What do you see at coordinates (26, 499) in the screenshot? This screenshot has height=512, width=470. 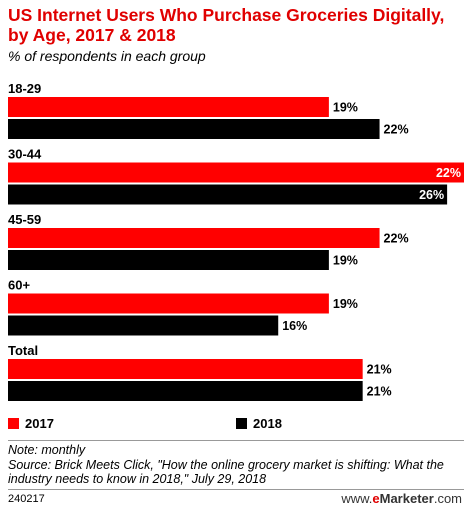 I see `chart-id: 240217` at bounding box center [26, 499].